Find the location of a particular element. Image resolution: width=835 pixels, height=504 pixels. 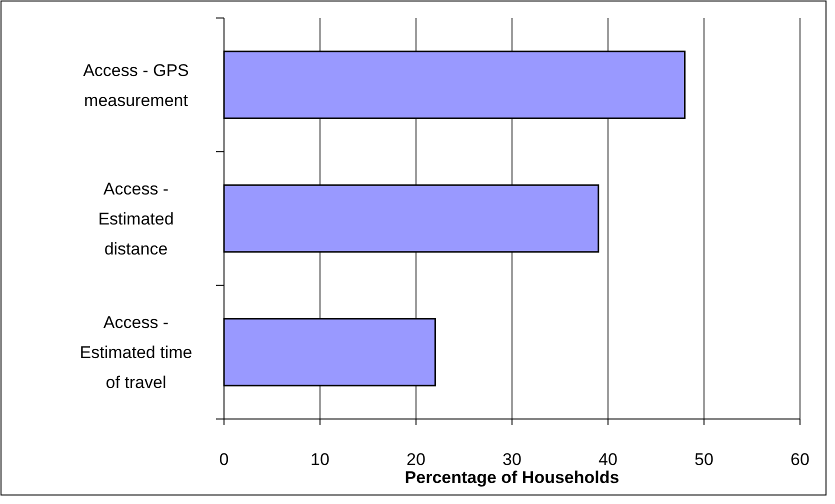

x-tick-label: 30 is located at coordinates (512, 459).